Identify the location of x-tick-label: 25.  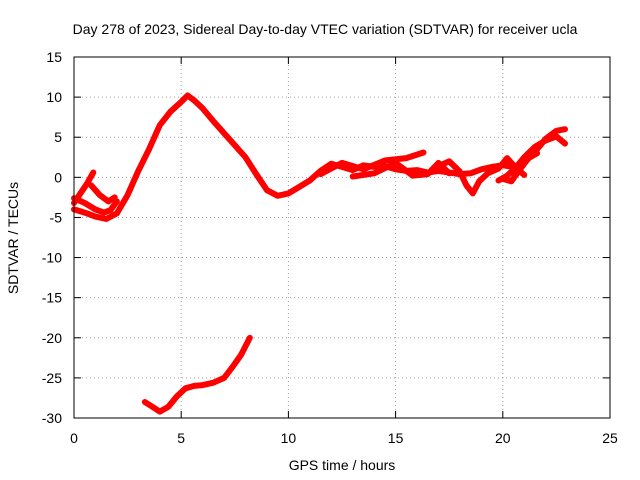
(610, 438).